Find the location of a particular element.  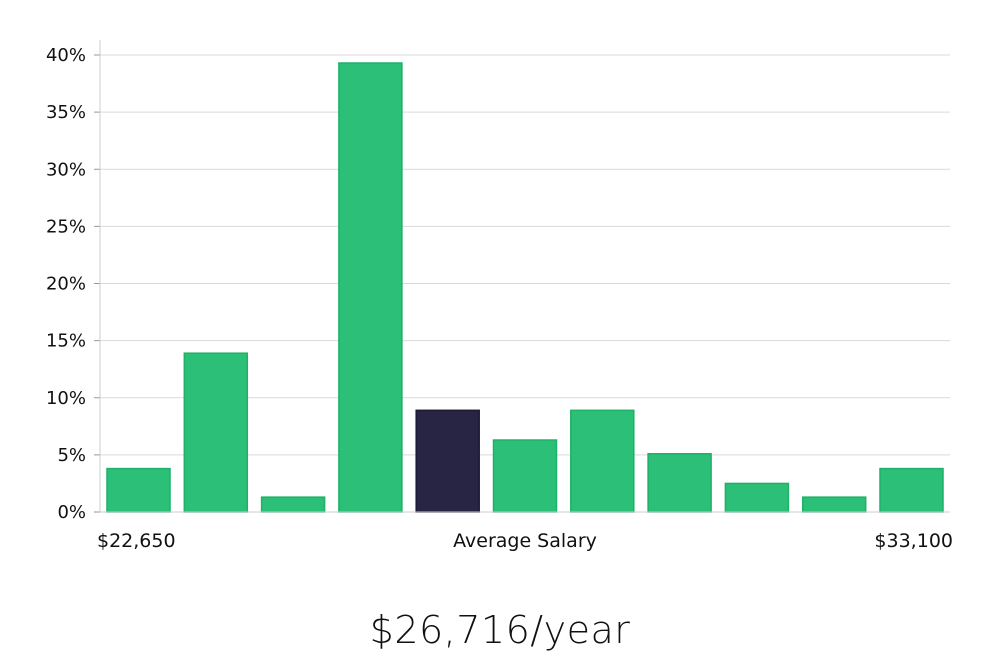

y-tick-label-10: 10% is located at coordinates (66, 398).